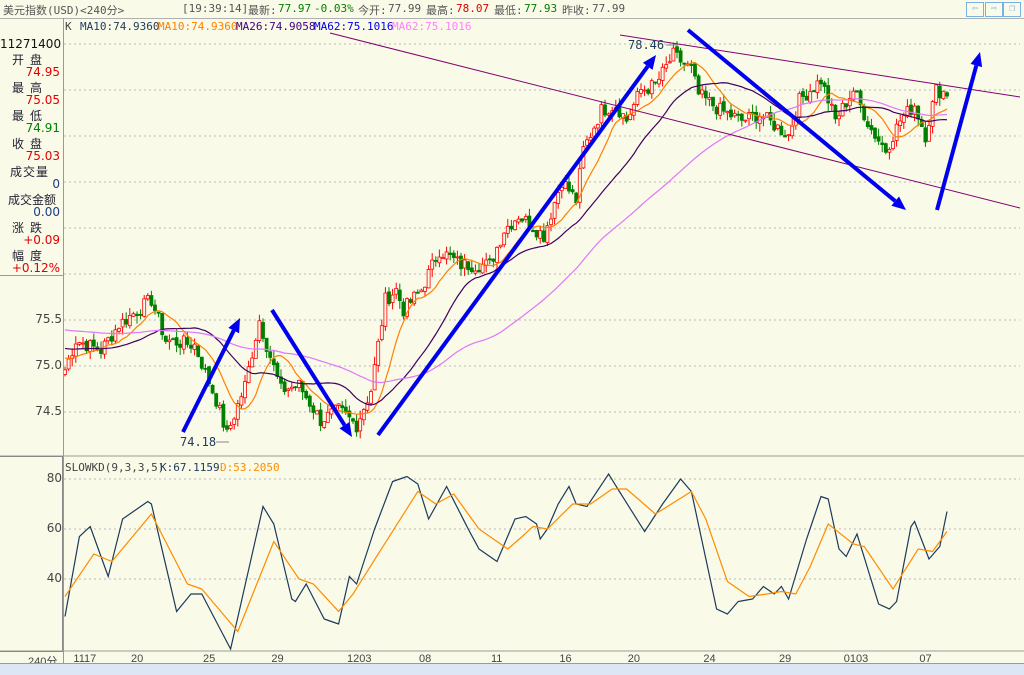 The height and width of the screenshot is (675, 1024). What do you see at coordinates (198, 442) in the screenshot?
I see `low-annotation: 74.18` at bounding box center [198, 442].